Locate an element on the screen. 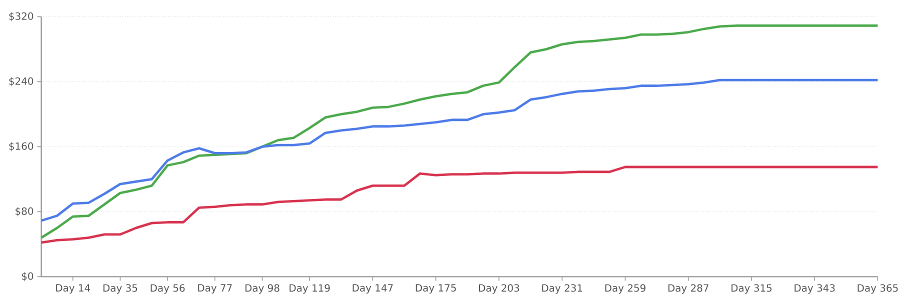  x-tick-label: Day 35 is located at coordinates (120, 289).